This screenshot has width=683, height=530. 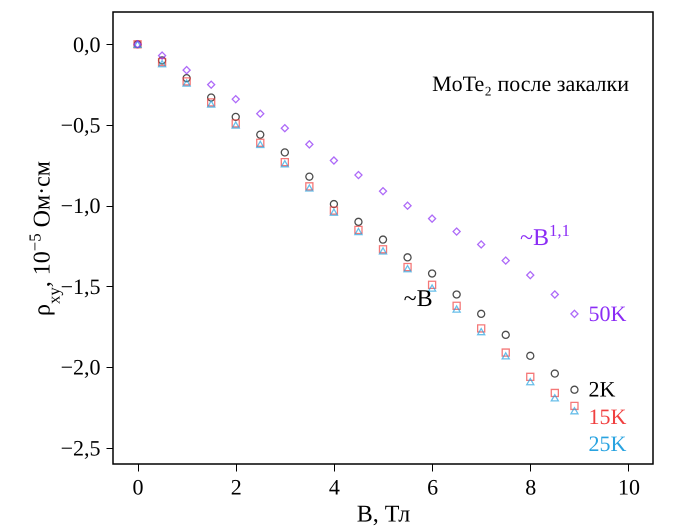 What do you see at coordinates (236, 487) in the screenshot?
I see `x-tick-label: 2` at bounding box center [236, 487].